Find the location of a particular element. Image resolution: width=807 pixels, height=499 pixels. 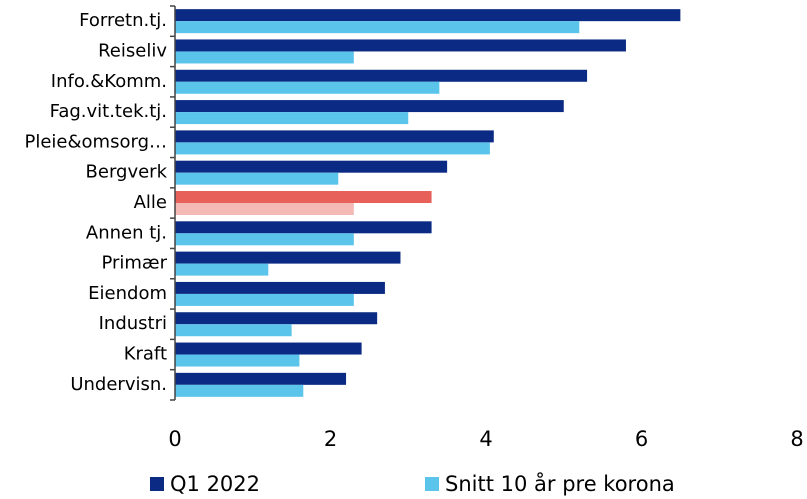

y-tick-label: Fag.vit.tek.tj. is located at coordinates (108, 111).